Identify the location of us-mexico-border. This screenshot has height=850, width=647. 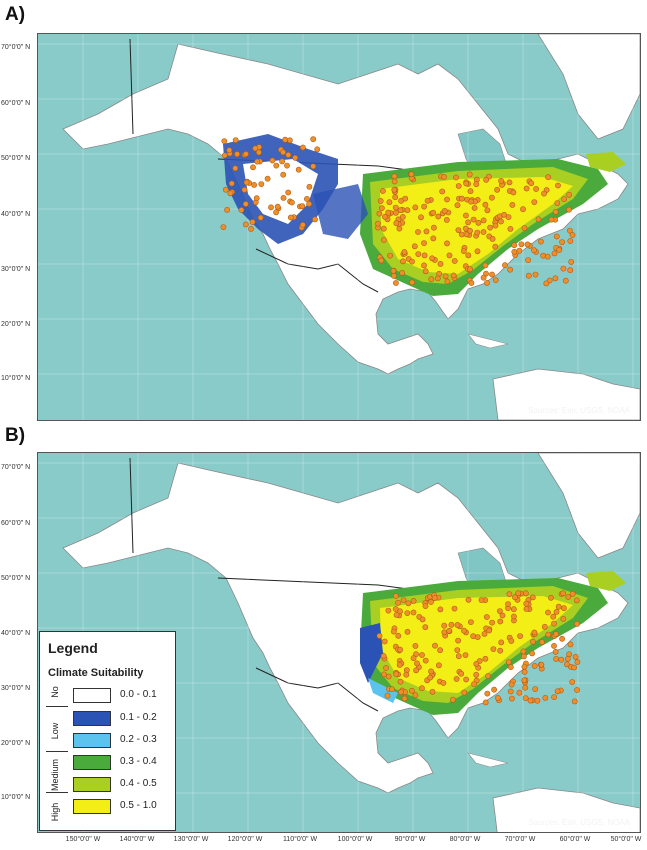
(317, 270).